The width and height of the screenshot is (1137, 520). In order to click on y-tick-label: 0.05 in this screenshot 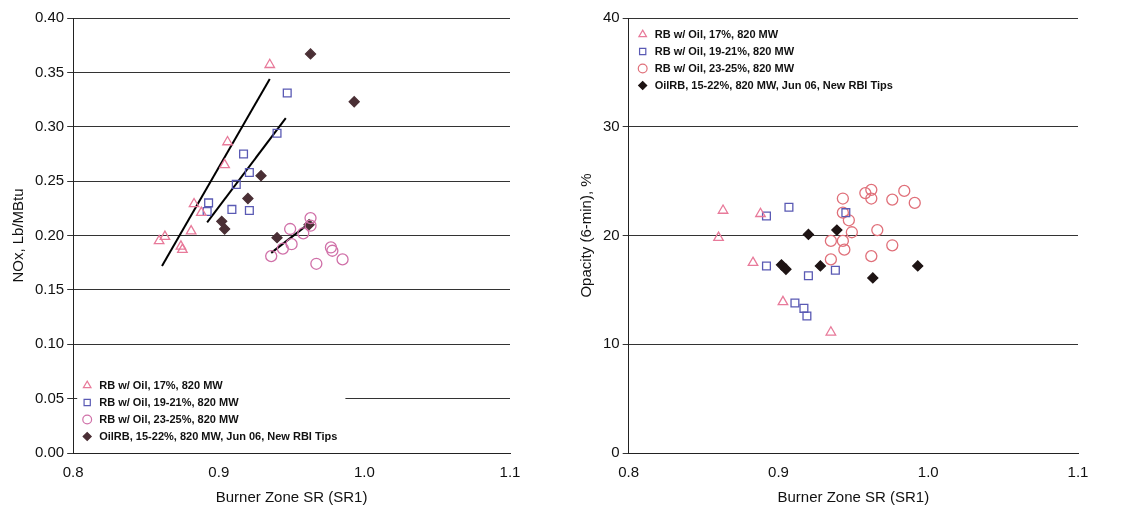, I will do `click(49, 397)`.